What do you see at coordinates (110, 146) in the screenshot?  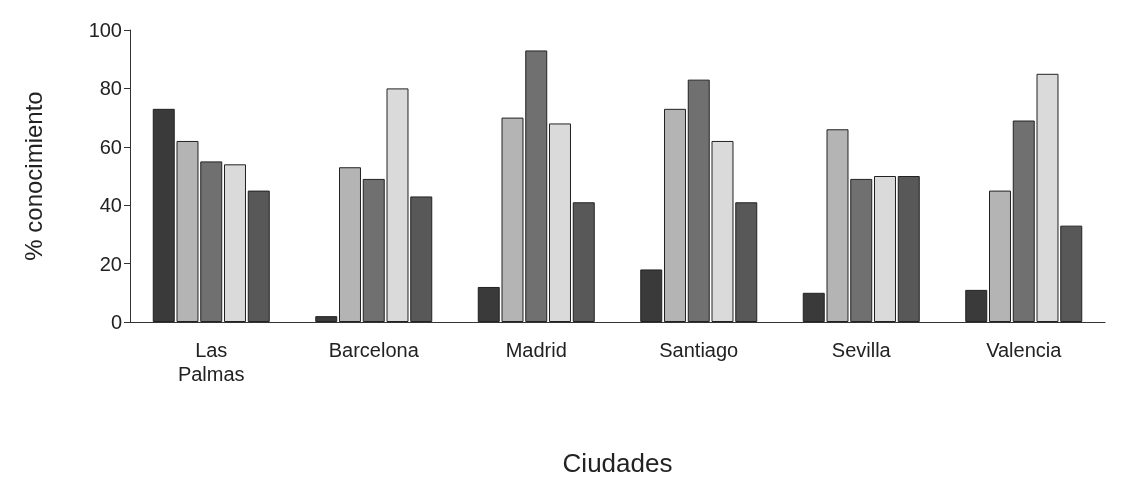 I see `y-tick-label: 60` at bounding box center [110, 146].